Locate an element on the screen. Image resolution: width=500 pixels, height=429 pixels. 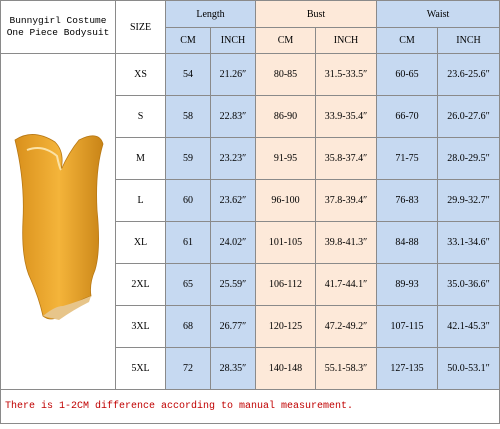
group-header: Length is located at coordinates (210, 14).